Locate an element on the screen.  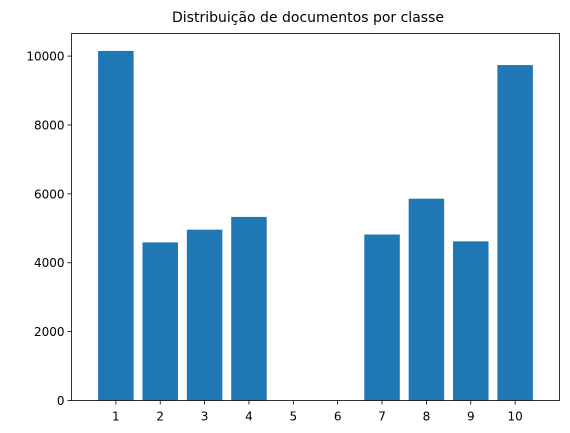
y-tick-label: 2000 is located at coordinates (49, 332).